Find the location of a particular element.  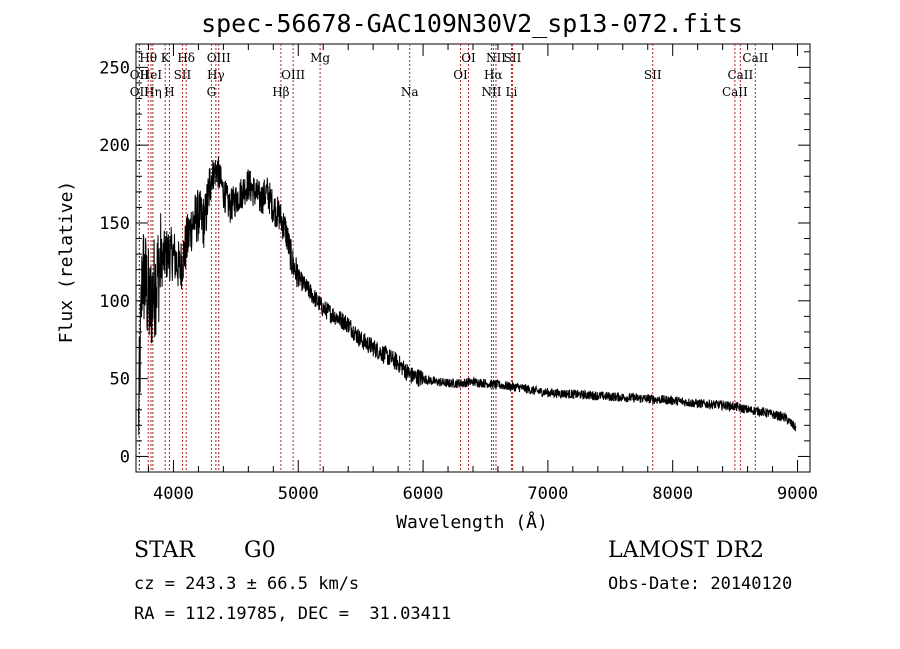

line-label: Na is located at coordinates (410, 92).